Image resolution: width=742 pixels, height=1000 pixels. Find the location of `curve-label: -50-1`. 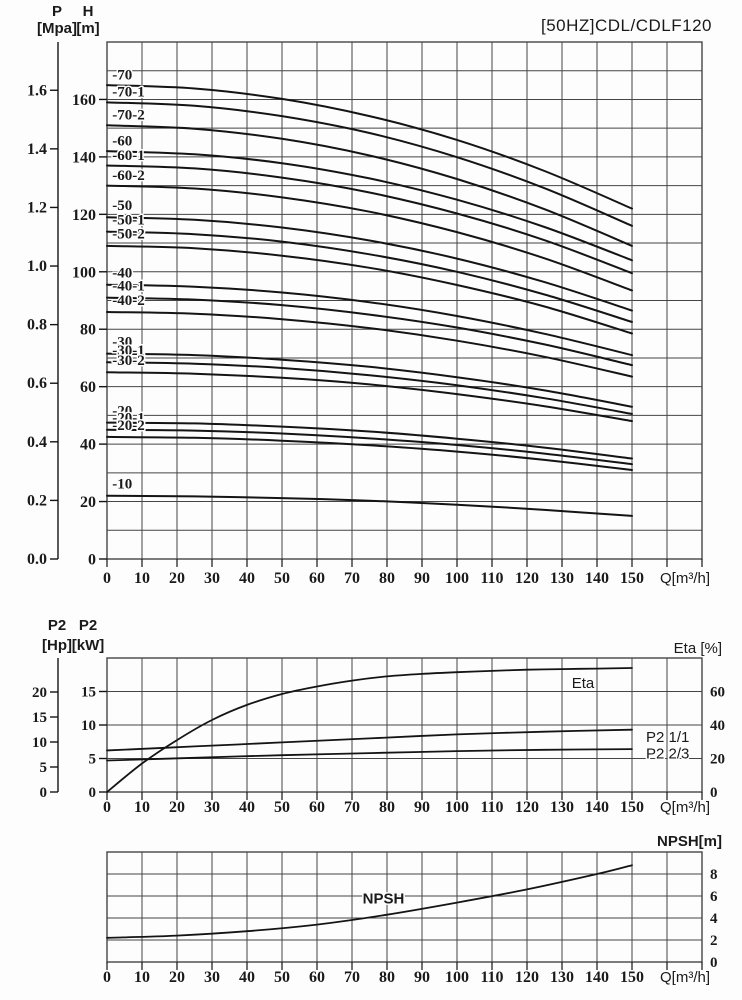

curve-label: -50-1 is located at coordinates (128, 220).